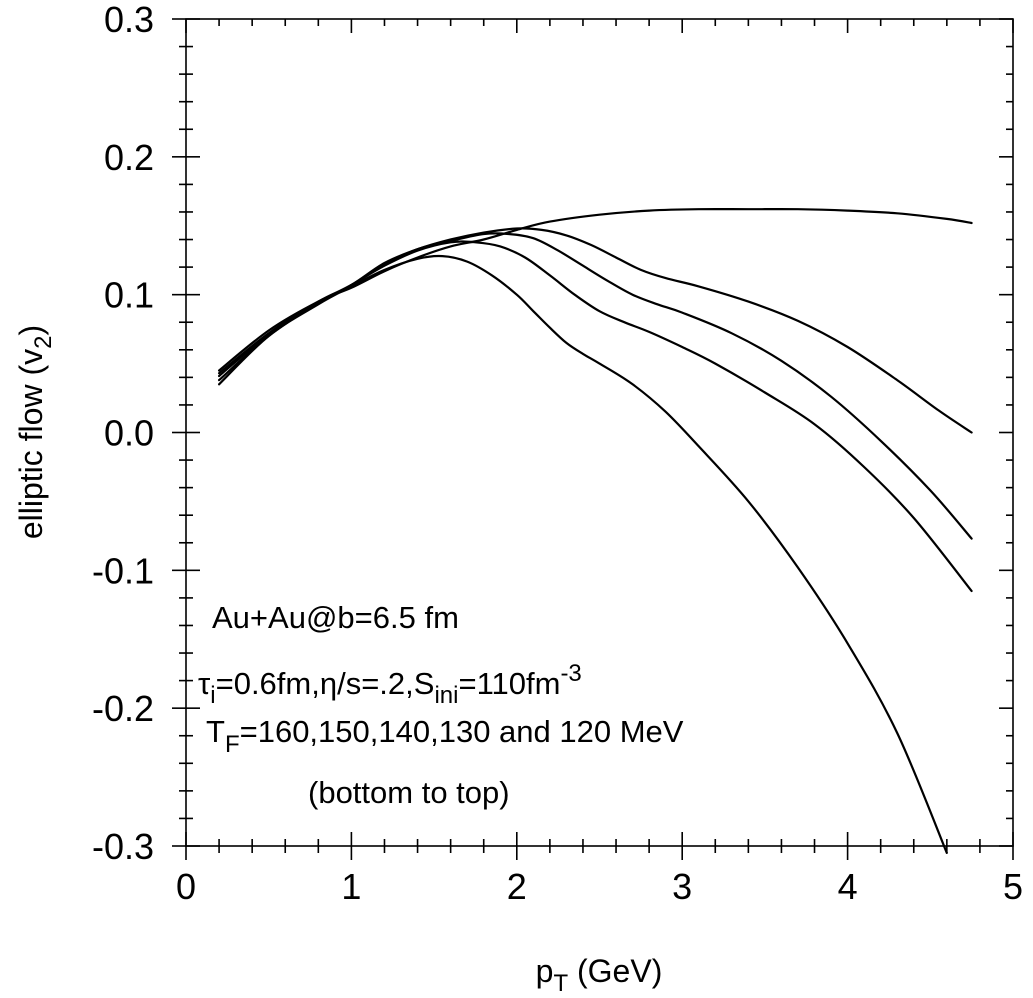 This screenshot has height=998, width=1033. I want to click on y-tick-label: 0.0, so click(129, 433).